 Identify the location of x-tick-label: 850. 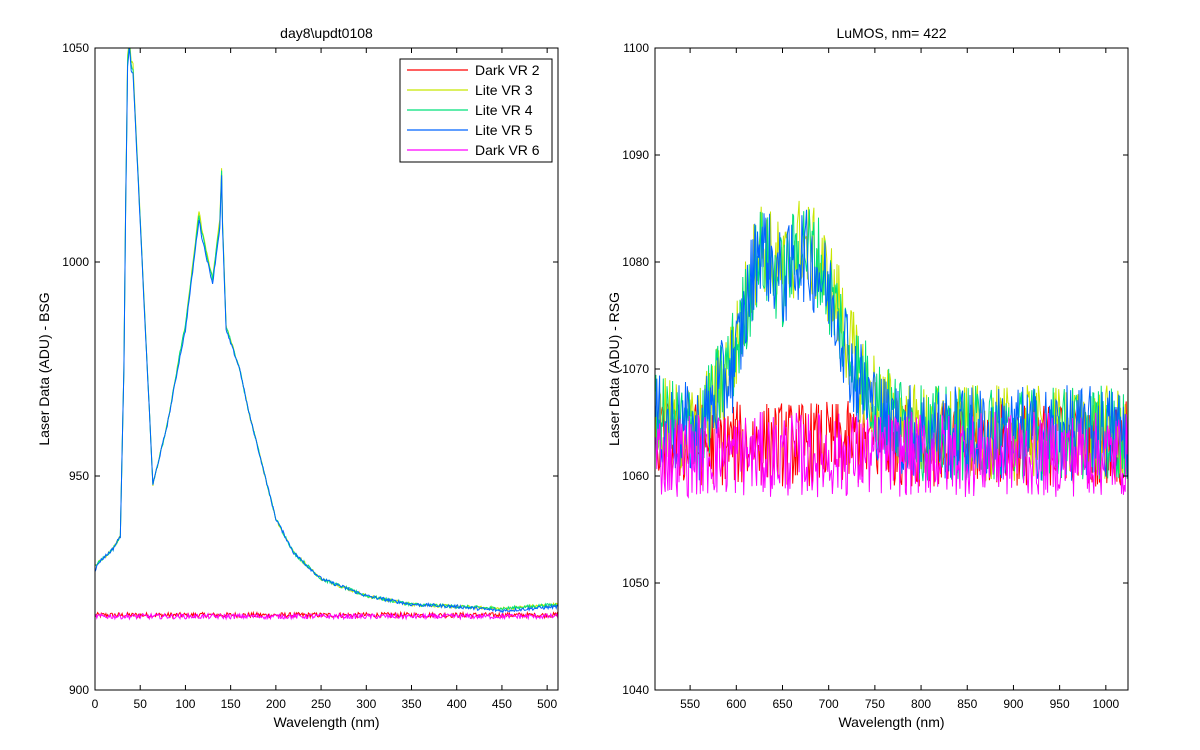
(967, 704).